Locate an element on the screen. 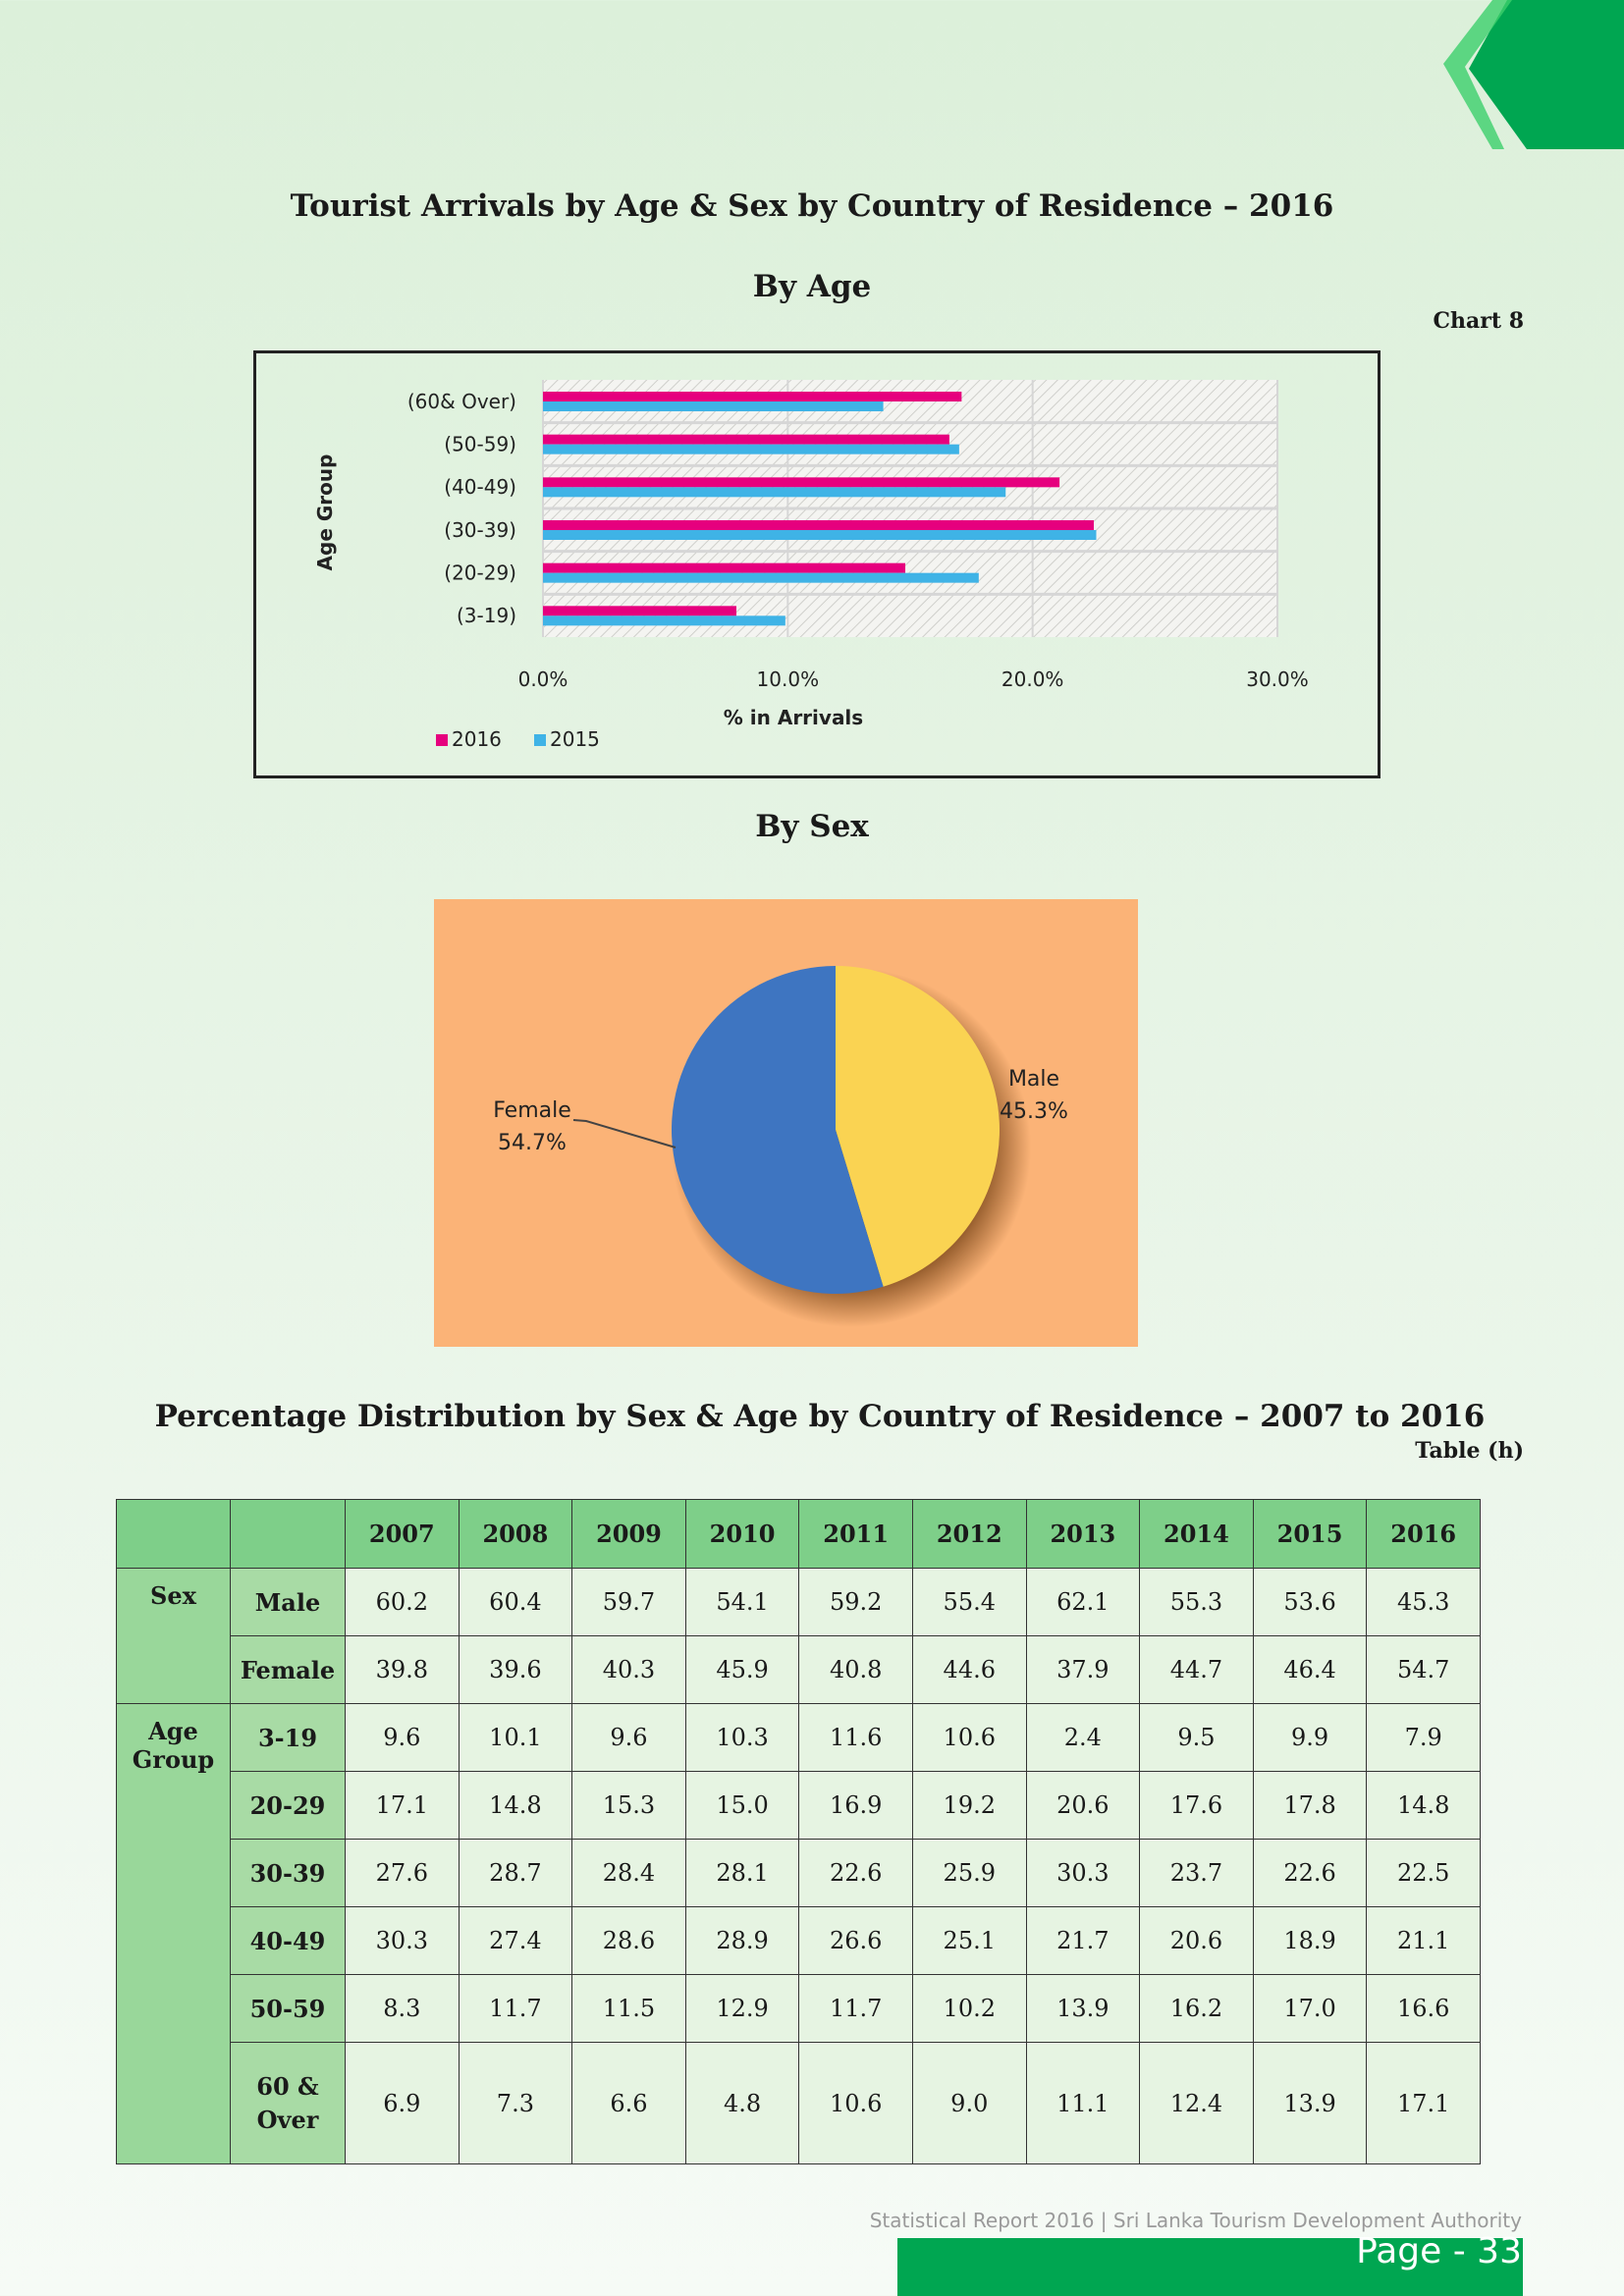 This screenshot has width=1624, height=2296. row-header-cell: 60 & Over is located at coordinates (288, 2103).